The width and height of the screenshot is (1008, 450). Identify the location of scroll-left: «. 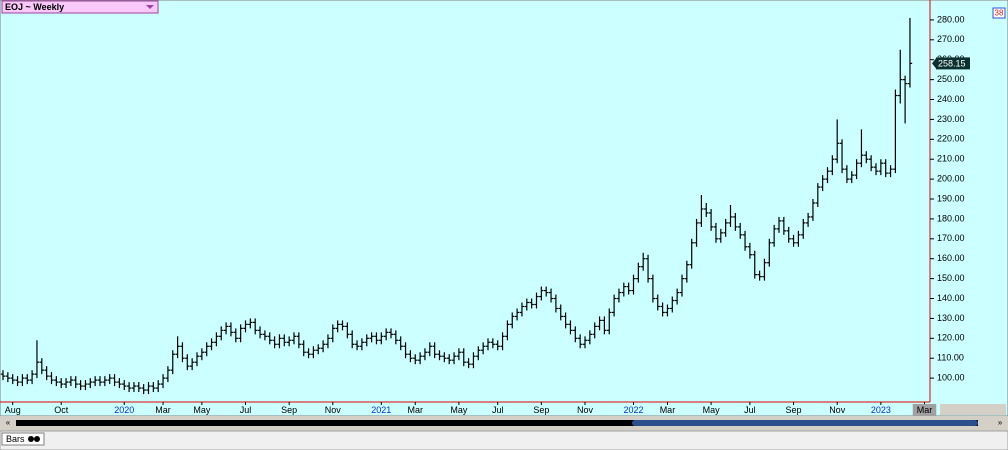
(8, 422).